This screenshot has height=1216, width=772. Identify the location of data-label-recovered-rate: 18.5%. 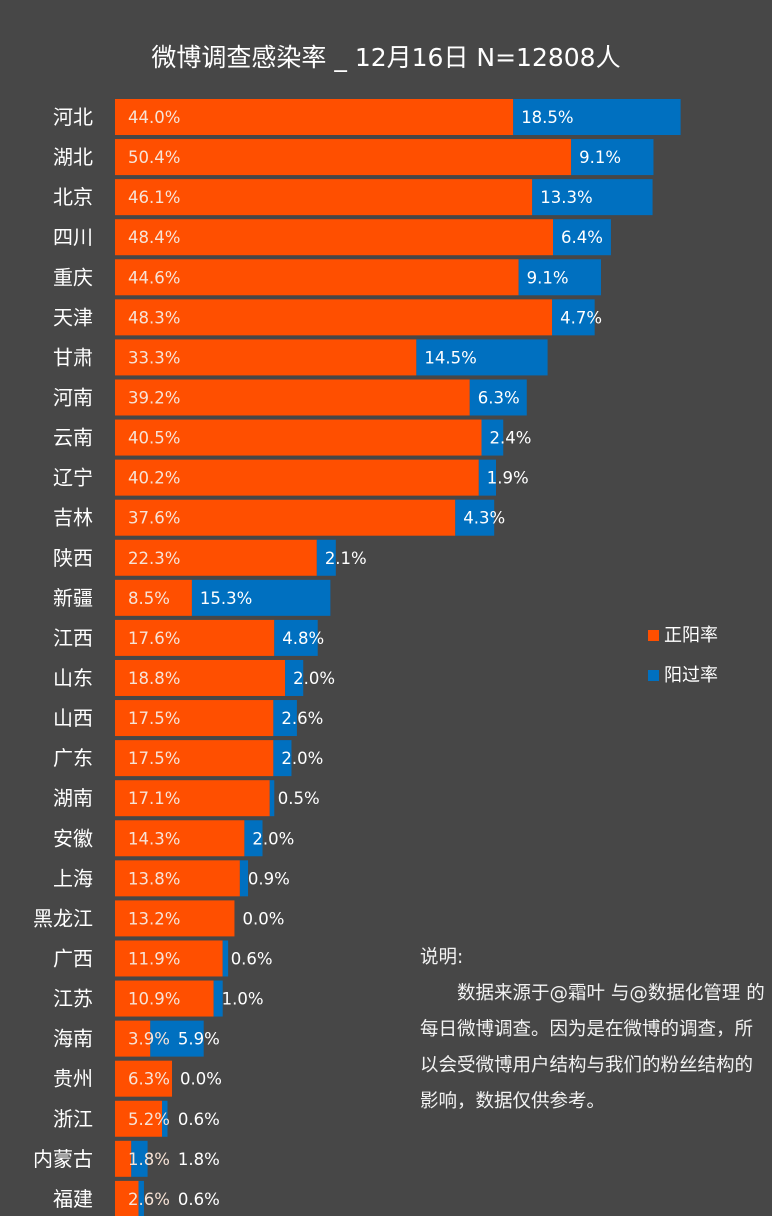
(547, 117).